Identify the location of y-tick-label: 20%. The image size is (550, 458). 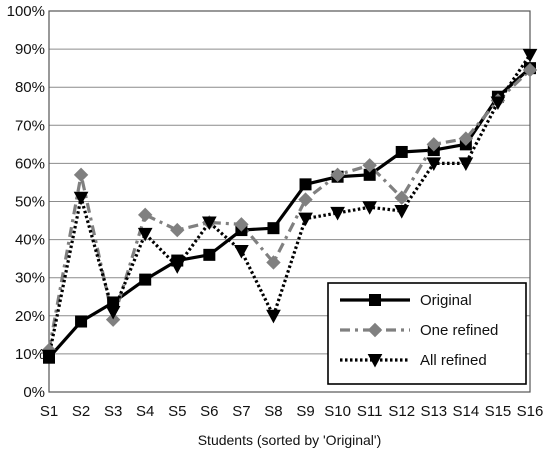
(30, 316).